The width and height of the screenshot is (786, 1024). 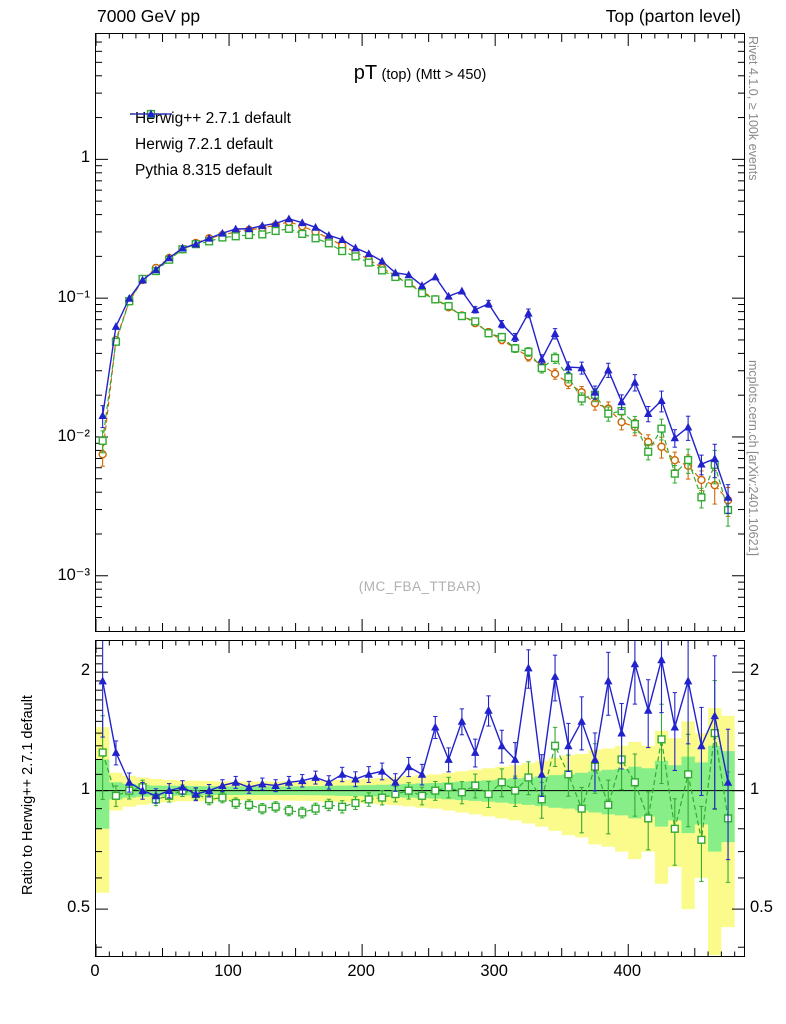 I want to click on observable-label: pT, so click(x=365, y=73).